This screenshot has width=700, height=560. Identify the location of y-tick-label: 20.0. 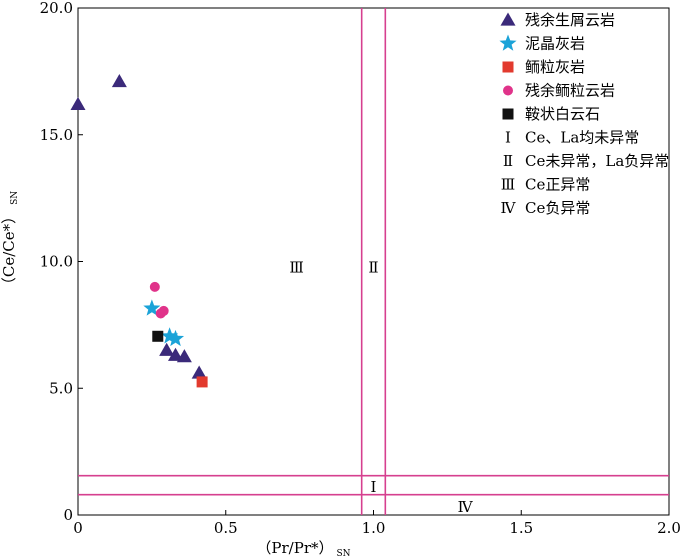
(56, 8).